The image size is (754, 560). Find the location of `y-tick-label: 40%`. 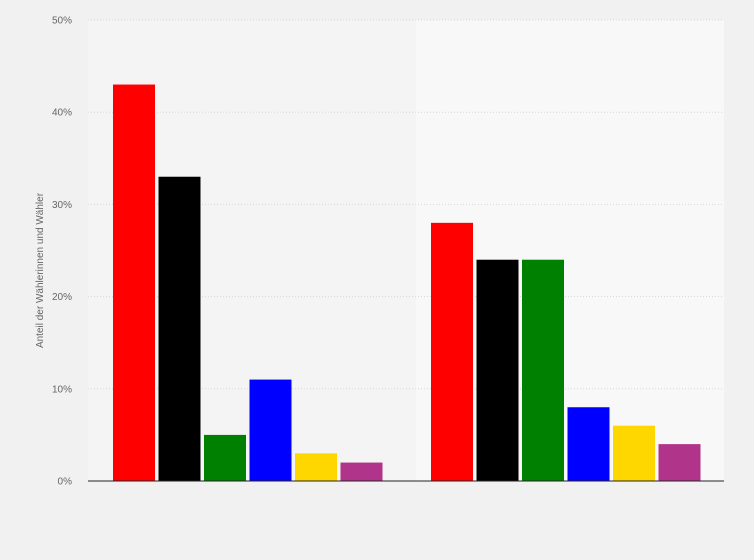

y-tick-label: 40% is located at coordinates (62, 113).